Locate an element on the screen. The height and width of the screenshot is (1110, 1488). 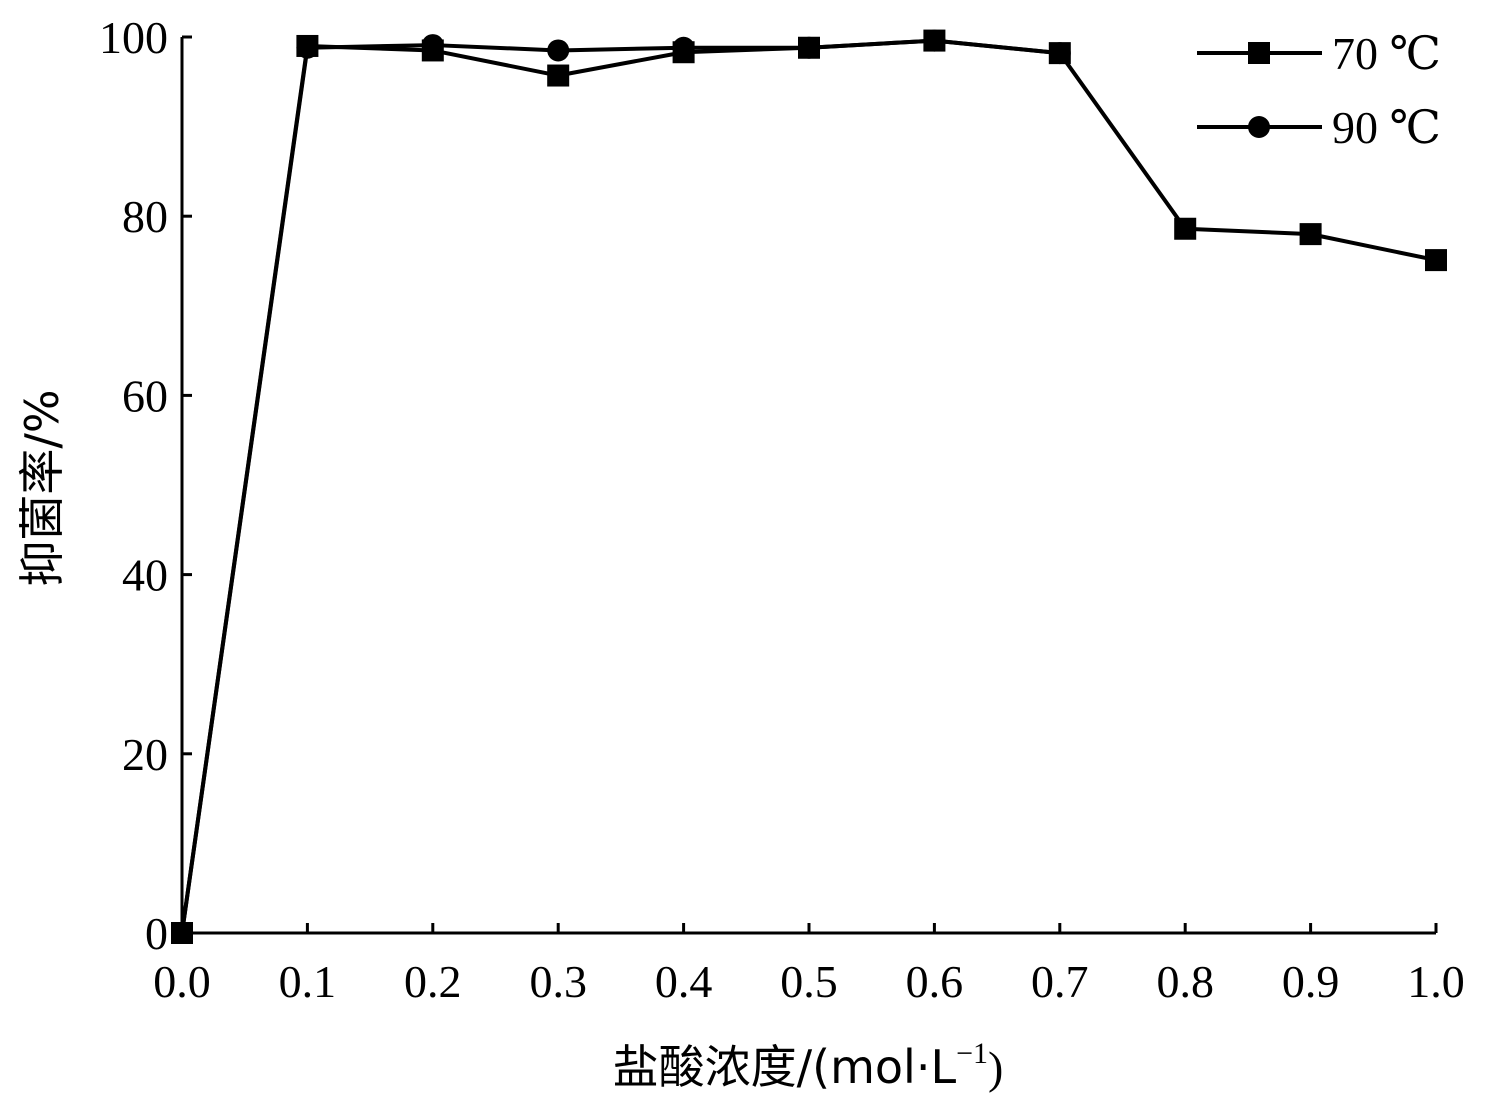
legend: 70 ℃ 90 ℃ is located at coordinates (1319, 90).